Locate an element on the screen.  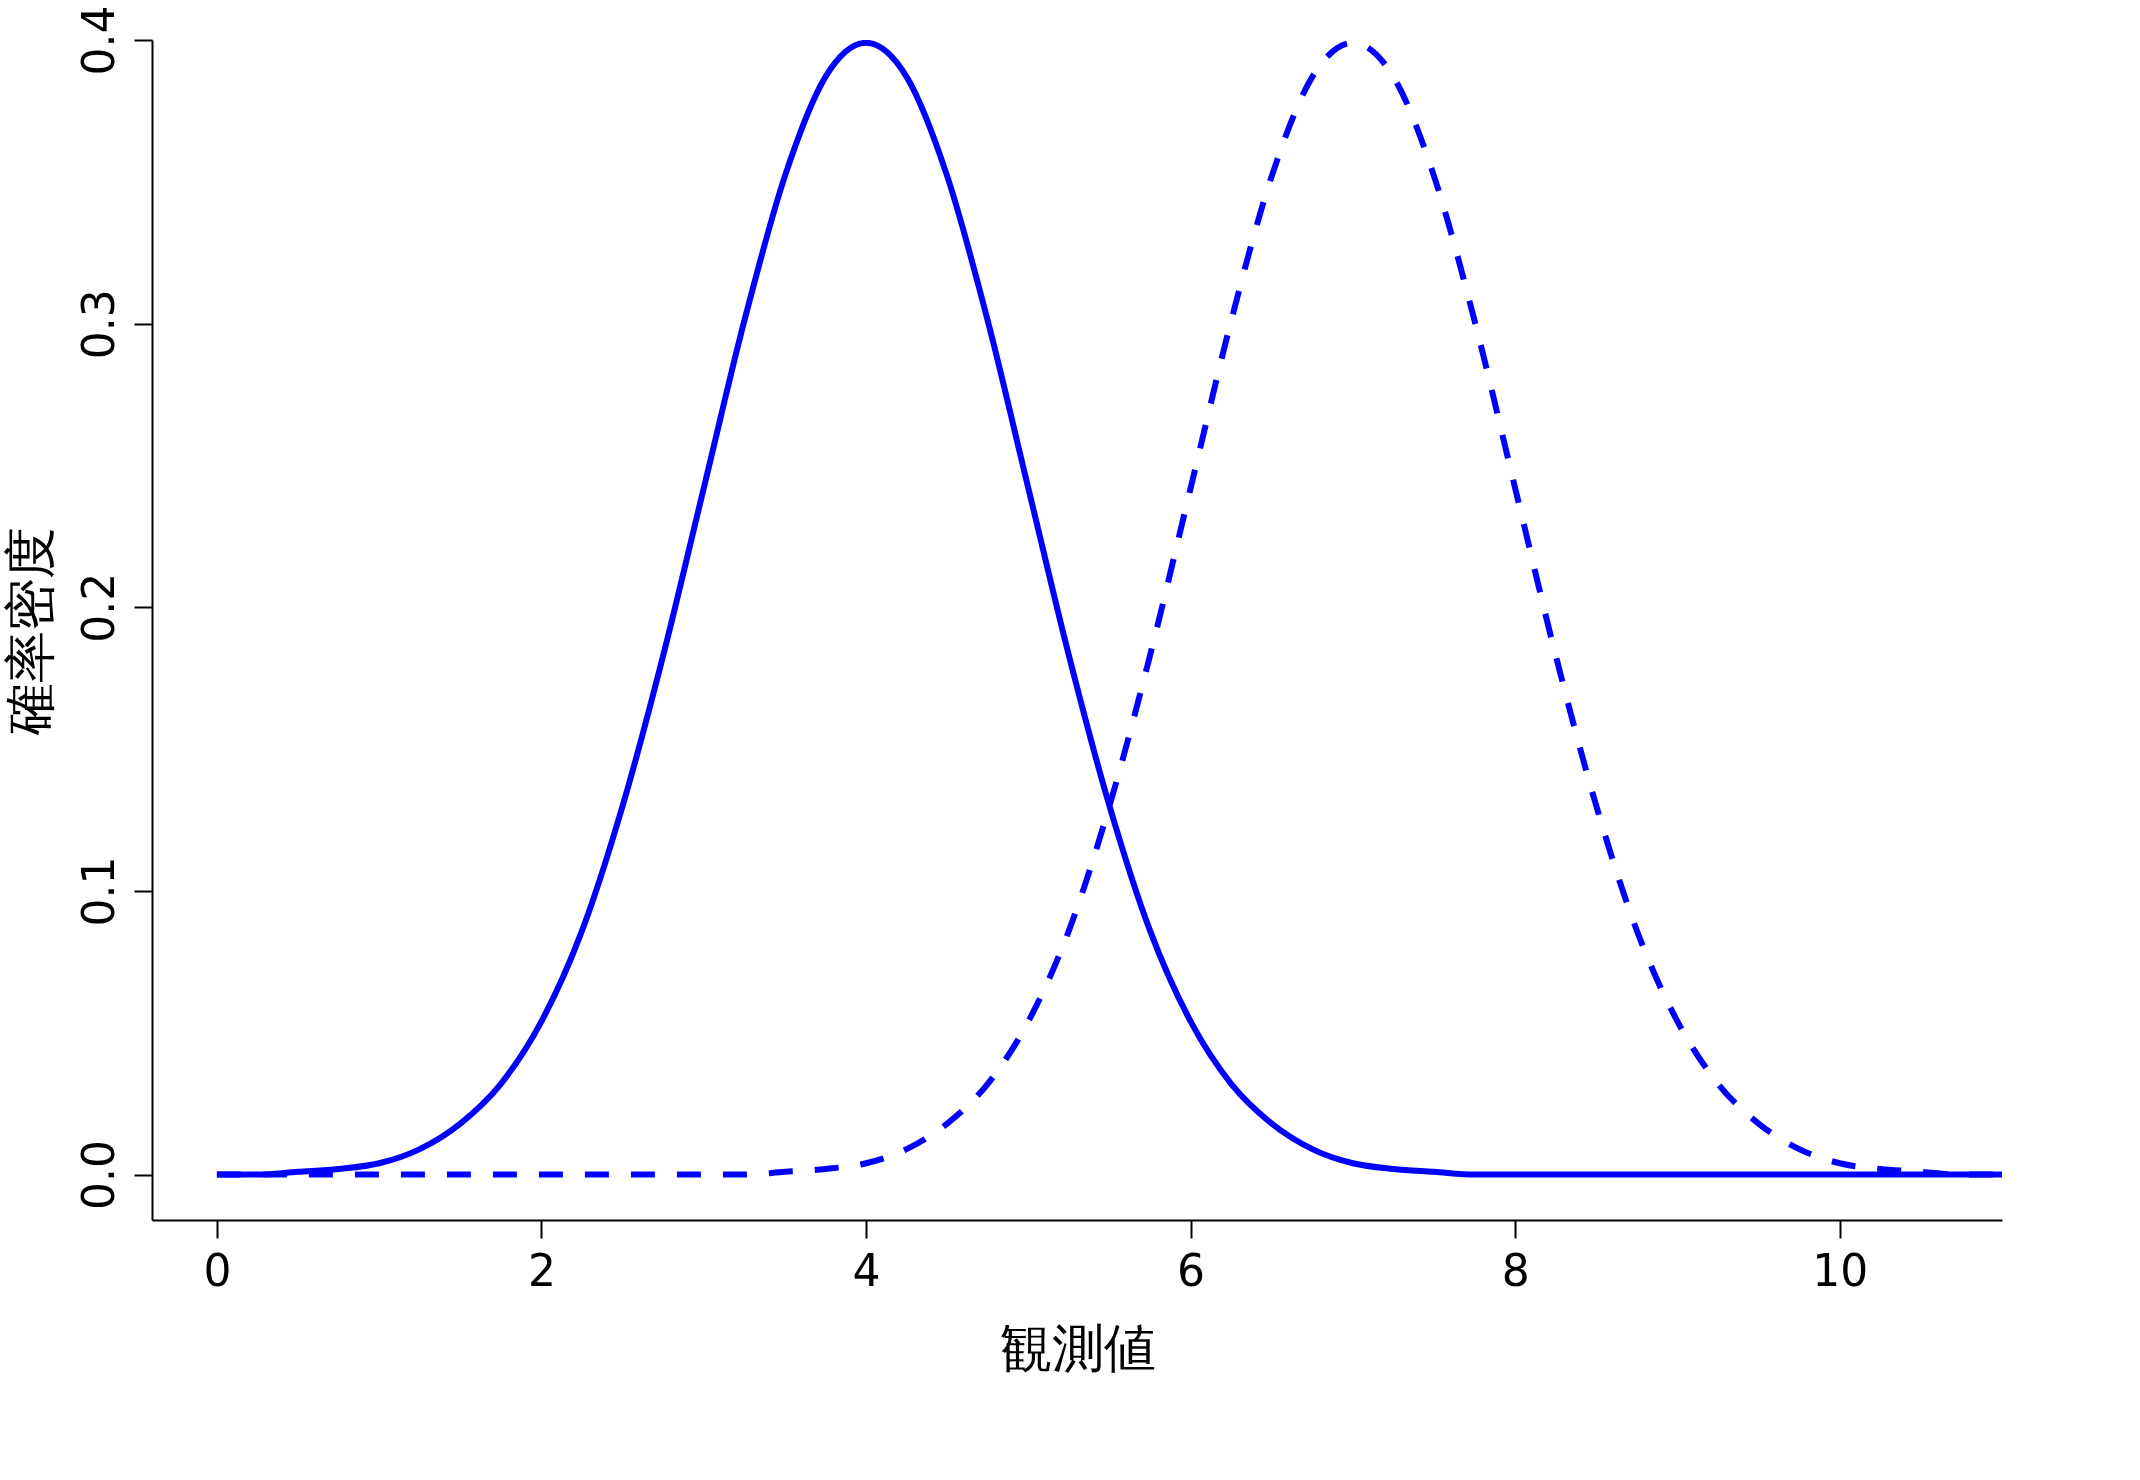
y-tick-label: 0.4 is located at coordinates (98, 40).